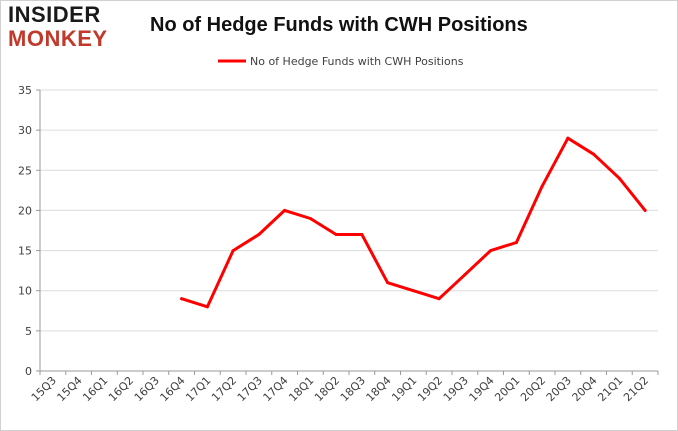 This screenshot has width=678, height=431. I want to click on logo-line-1: INSIDER, so click(54, 14).